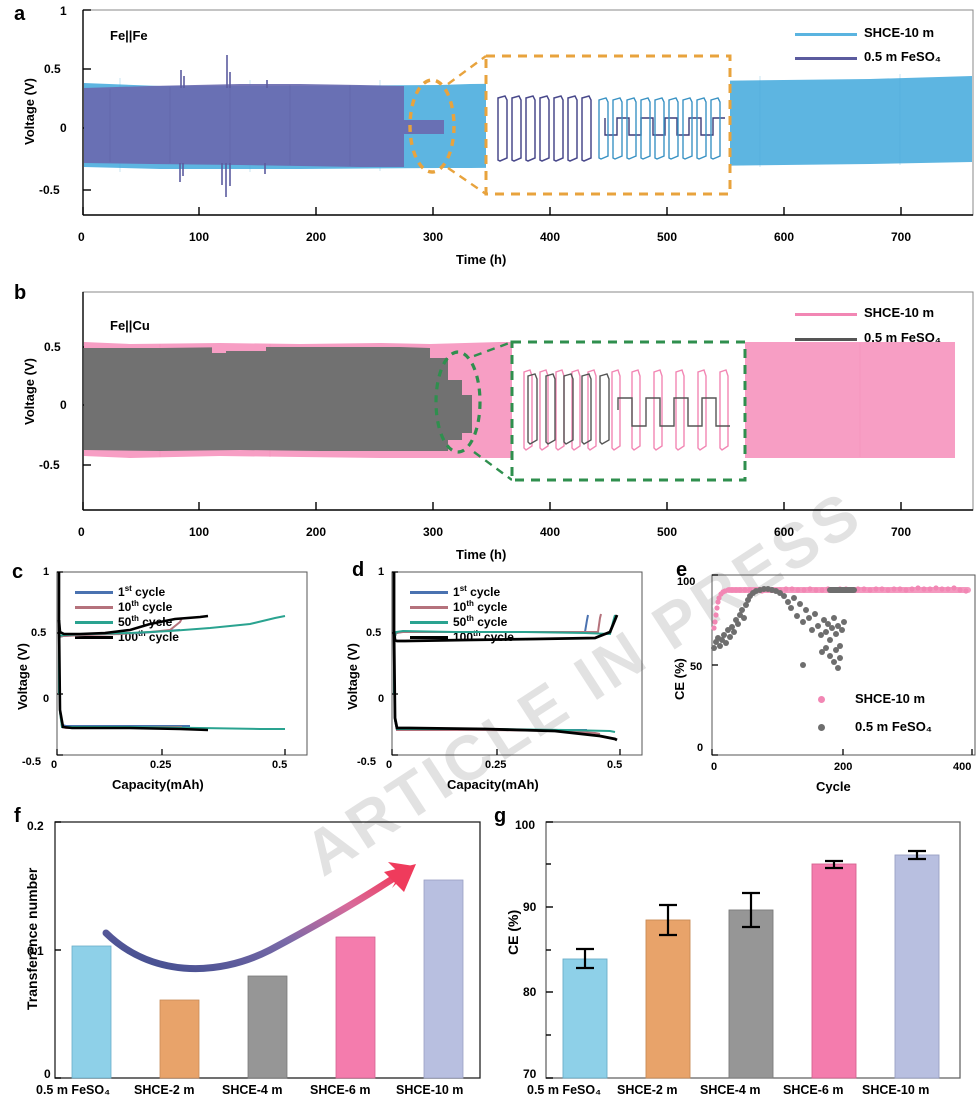  Describe the element at coordinates (901, 237) in the screenshot. I see `panel-a-xtick-7: 700` at that location.